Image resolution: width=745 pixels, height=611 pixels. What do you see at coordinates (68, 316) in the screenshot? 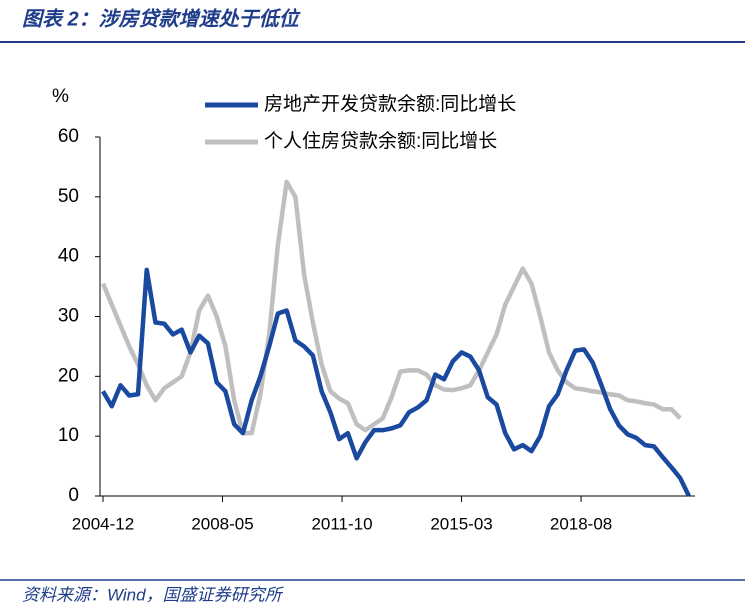
I see `y-tick-label: 30` at bounding box center [68, 316].